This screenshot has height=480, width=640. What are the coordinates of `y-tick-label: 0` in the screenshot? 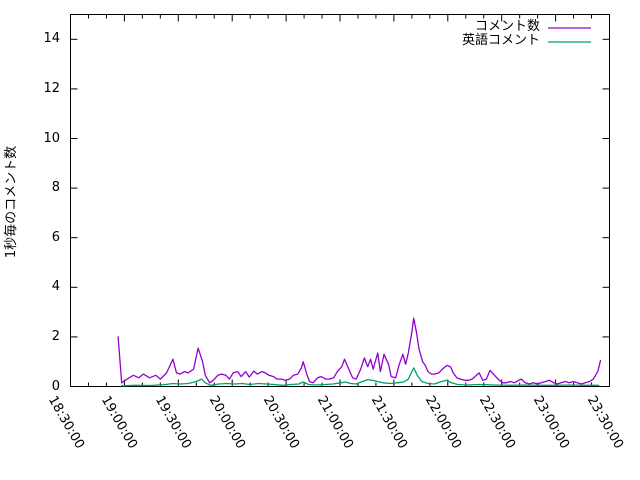 It's located at (55, 386).